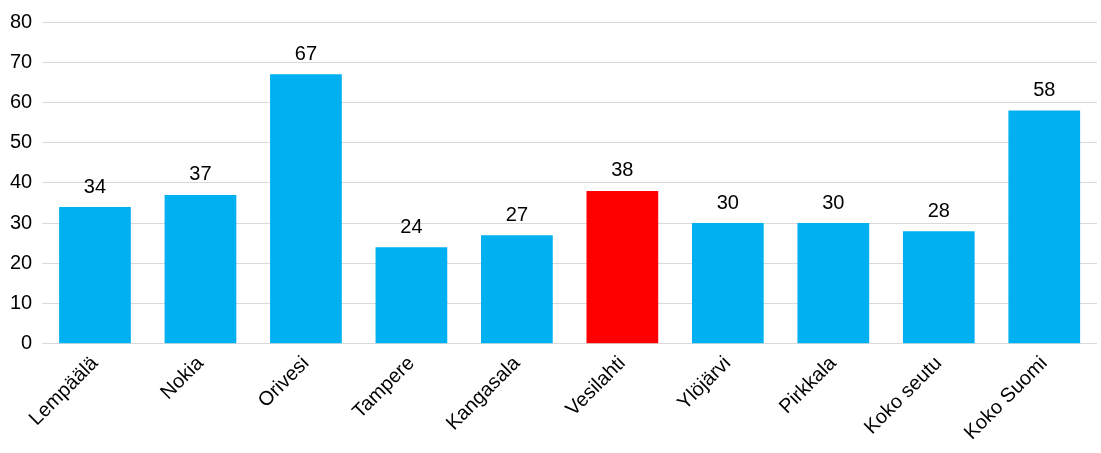  What do you see at coordinates (21, 261) in the screenshot?
I see `y-tick-label: 20` at bounding box center [21, 261].